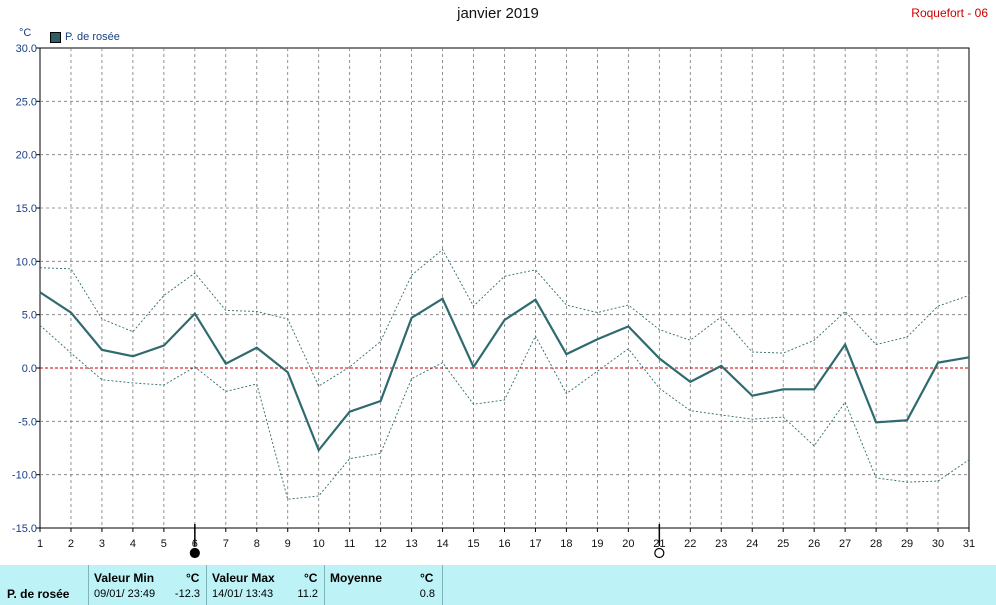  What do you see at coordinates (38, 594) in the screenshot?
I see `stats-row-label: P. de rosée` at bounding box center [38, 594].